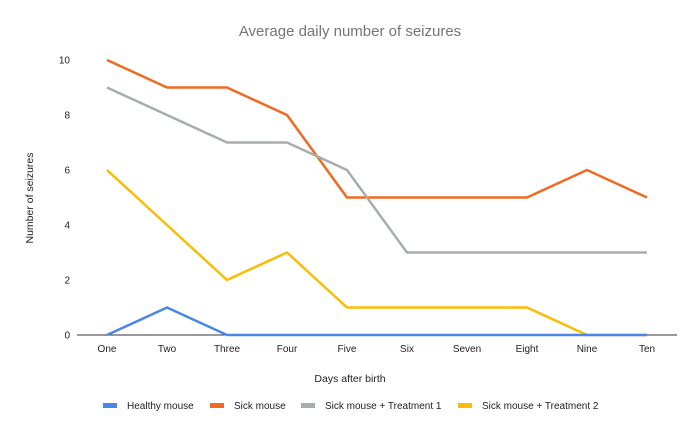 The width and height of the screenshot is (700, 435). What do you see at coordinates (227, 349) in the screenshot?
I see `x-tick-label: Three` at bounding box center [227, 349].